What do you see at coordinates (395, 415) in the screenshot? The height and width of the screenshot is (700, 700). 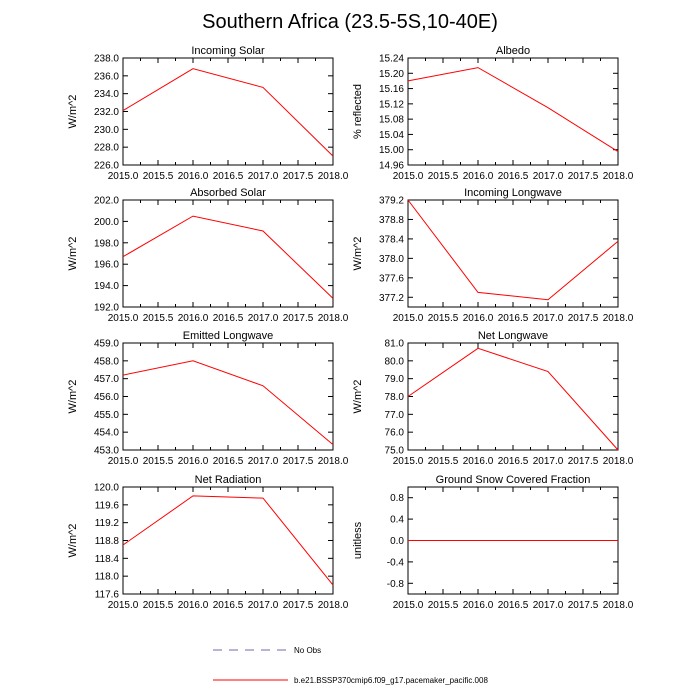 I see `y-tick-label: 77.0` at bounding box center [395, 415].